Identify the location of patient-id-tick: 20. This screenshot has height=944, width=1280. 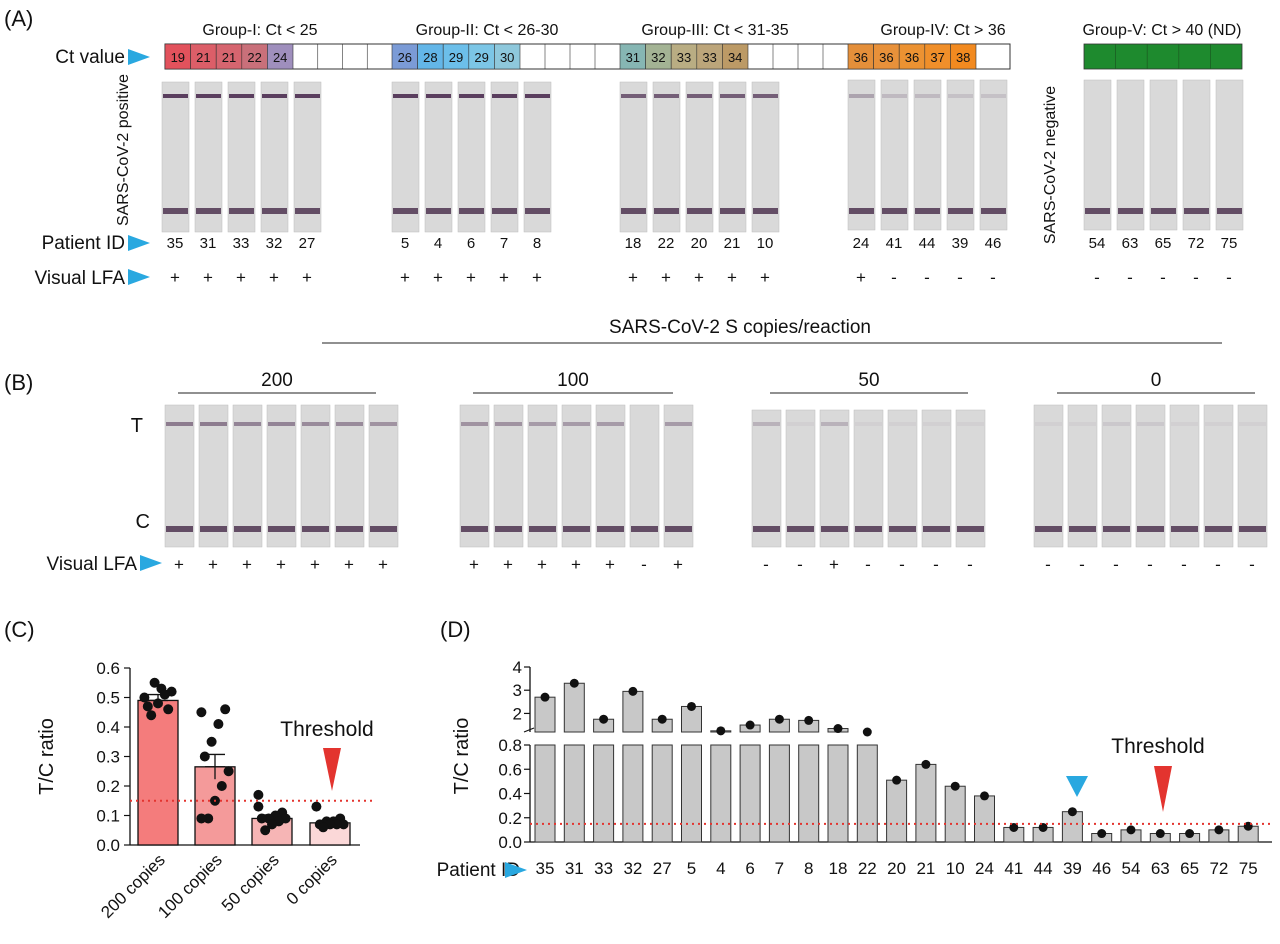
(896, 868).